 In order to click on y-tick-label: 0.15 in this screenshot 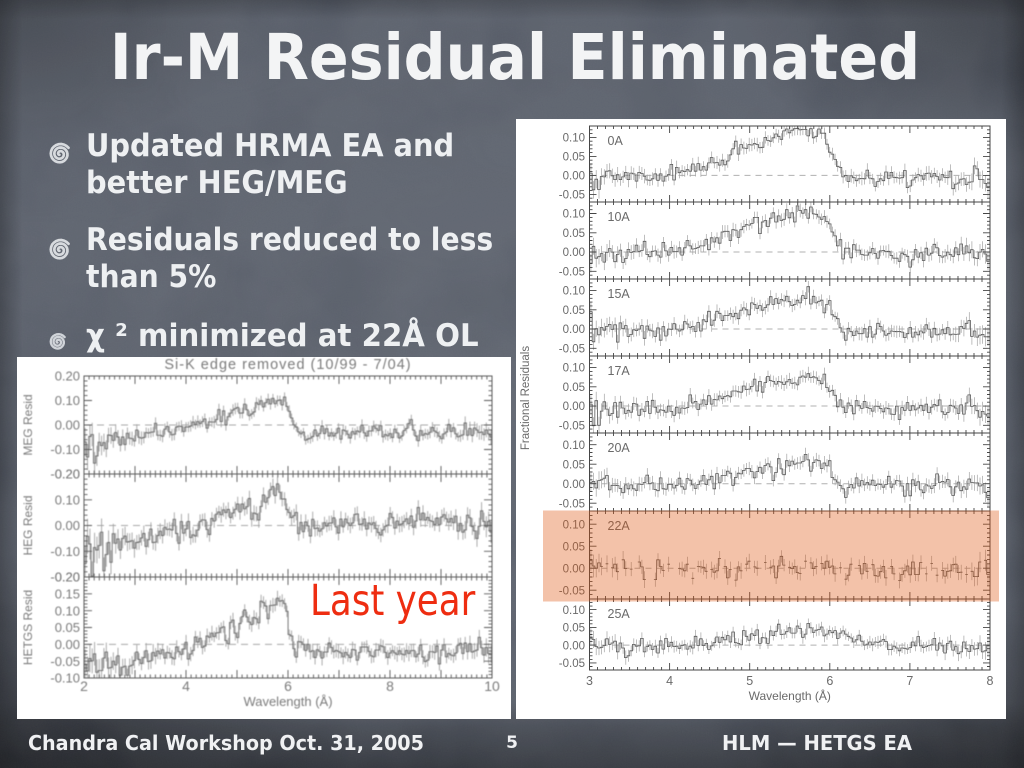, I will do `click(67, 594)`.